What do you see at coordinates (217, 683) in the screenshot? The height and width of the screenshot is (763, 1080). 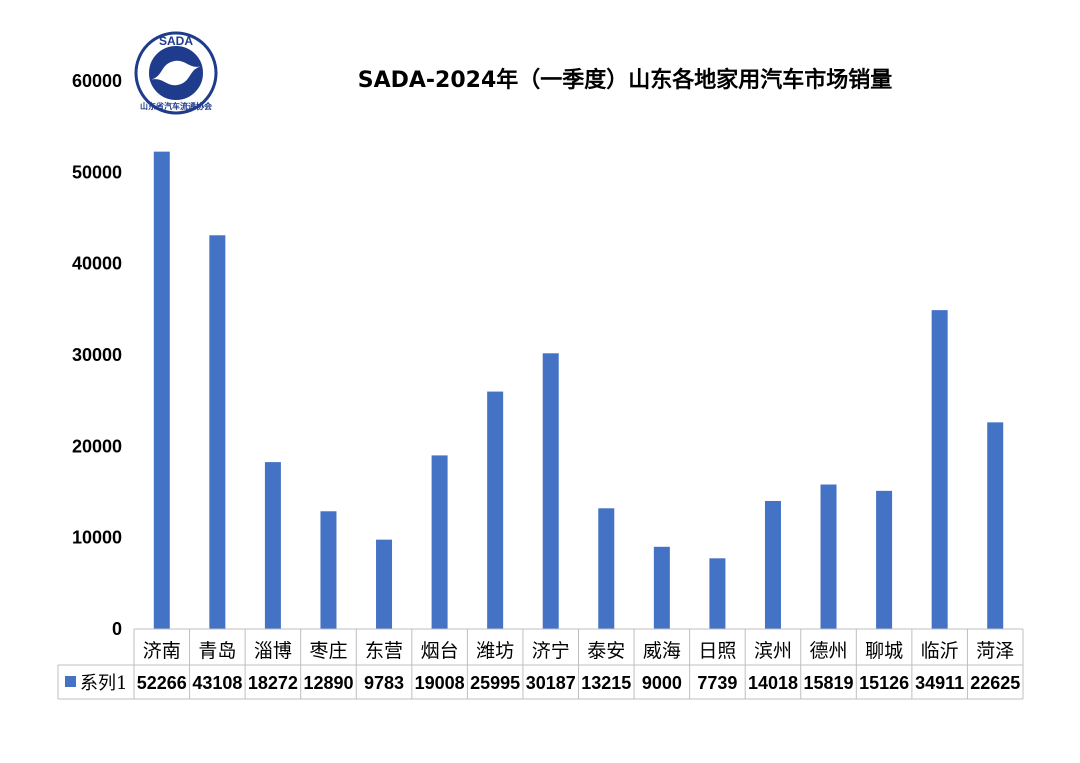 I see `data-value-label: 43108` at bounding box center [217, 683].